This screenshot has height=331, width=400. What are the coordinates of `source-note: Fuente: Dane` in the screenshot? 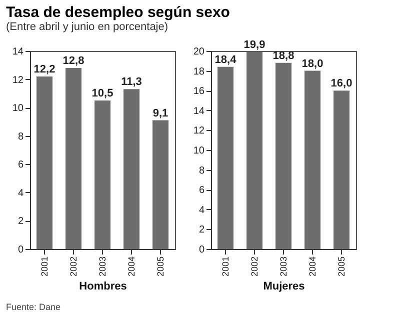 It's located at (34, 307).